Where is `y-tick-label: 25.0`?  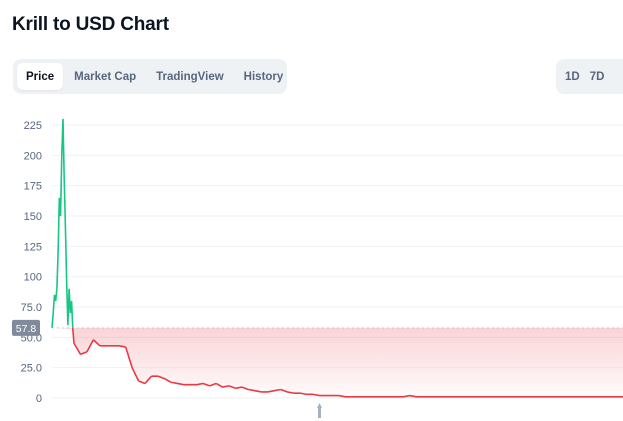 y-tick-label: 25.0 is located at coordinates (31, 369).